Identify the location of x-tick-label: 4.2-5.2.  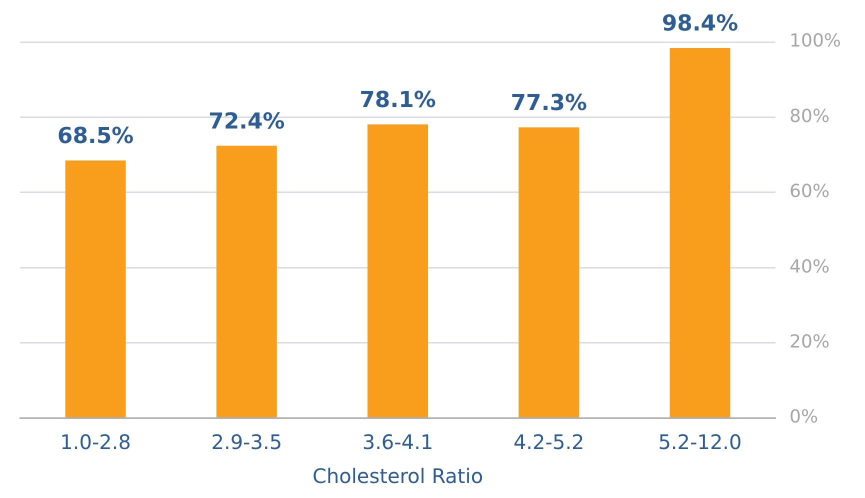
(548, 442).